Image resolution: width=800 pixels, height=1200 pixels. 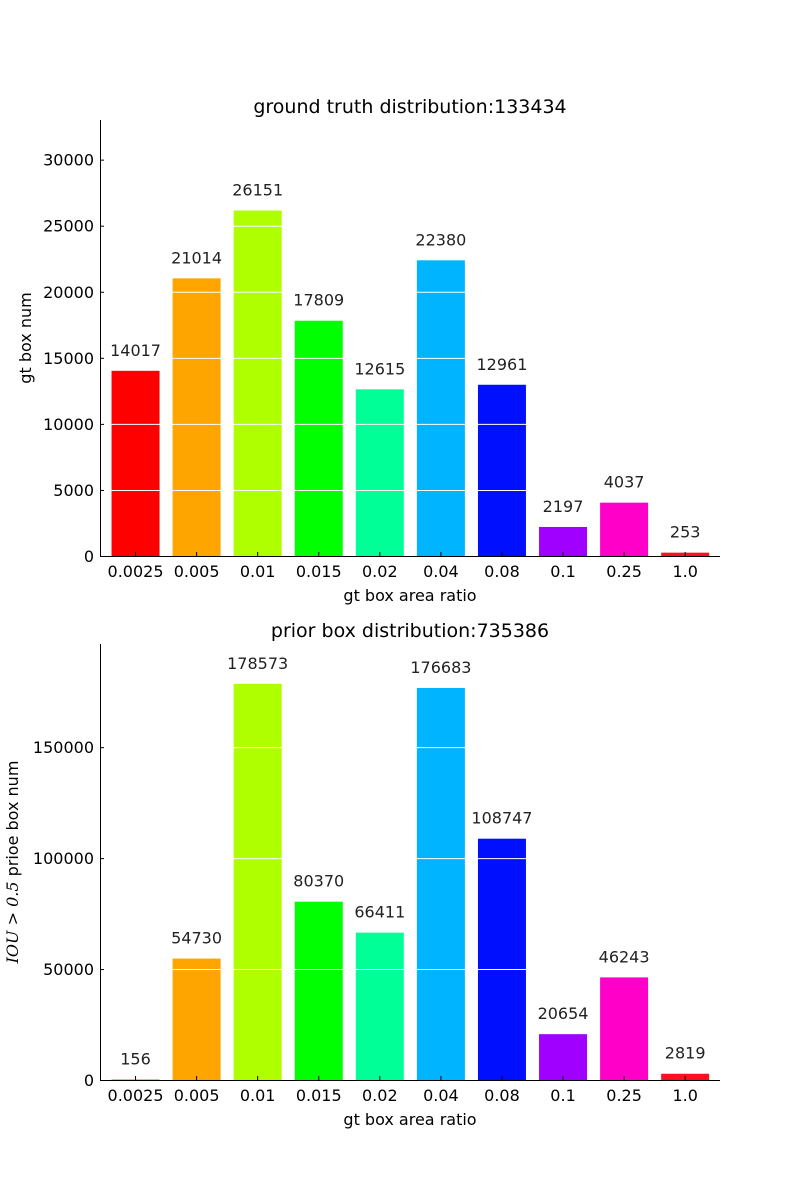 What do you see at coordinates (379, 368) in the screenshot?
I see `value-label: 12615` at bounding box center [379, 368].